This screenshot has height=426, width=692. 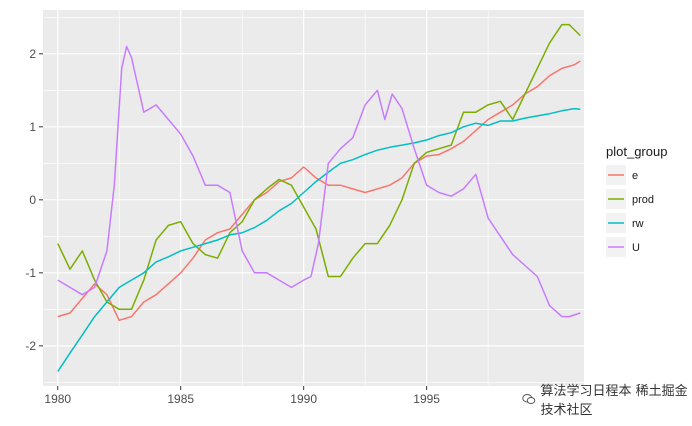 I want to click on watermark: 算法学习日程本 稀土掘金技术社区, so click(x=606, y=401).